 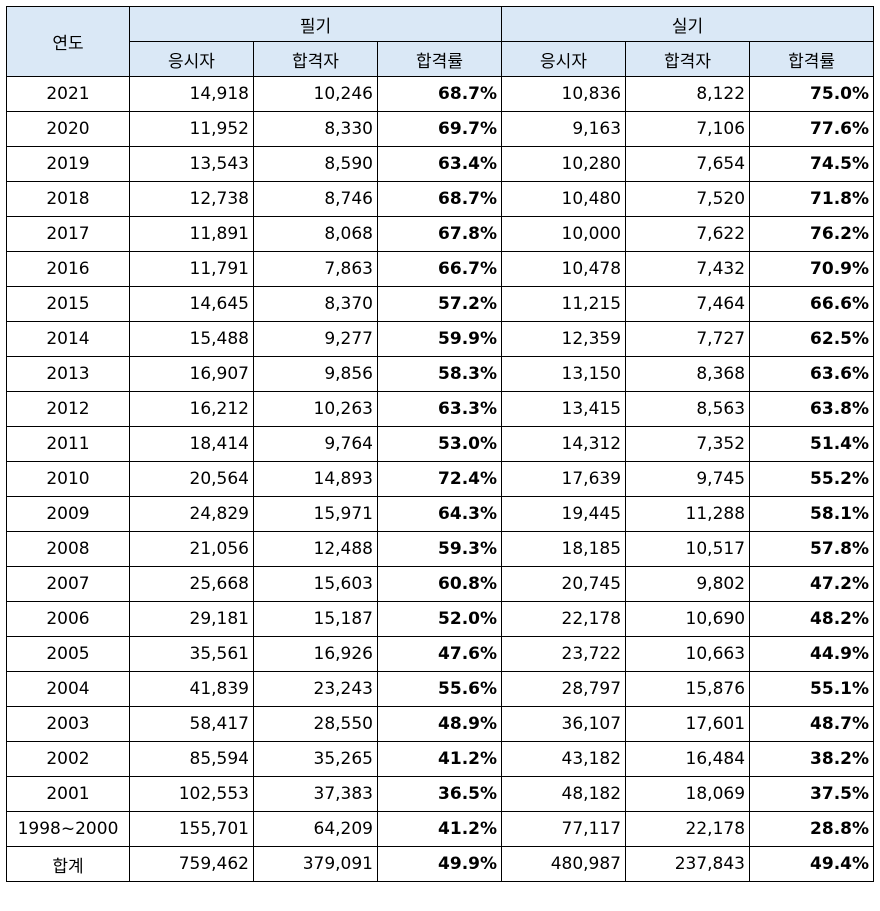 What do you see at coordinates (564, 654) in the screenshot?
I see `cell-practical-applicants: 23,722` at bounding box center [564, 654].